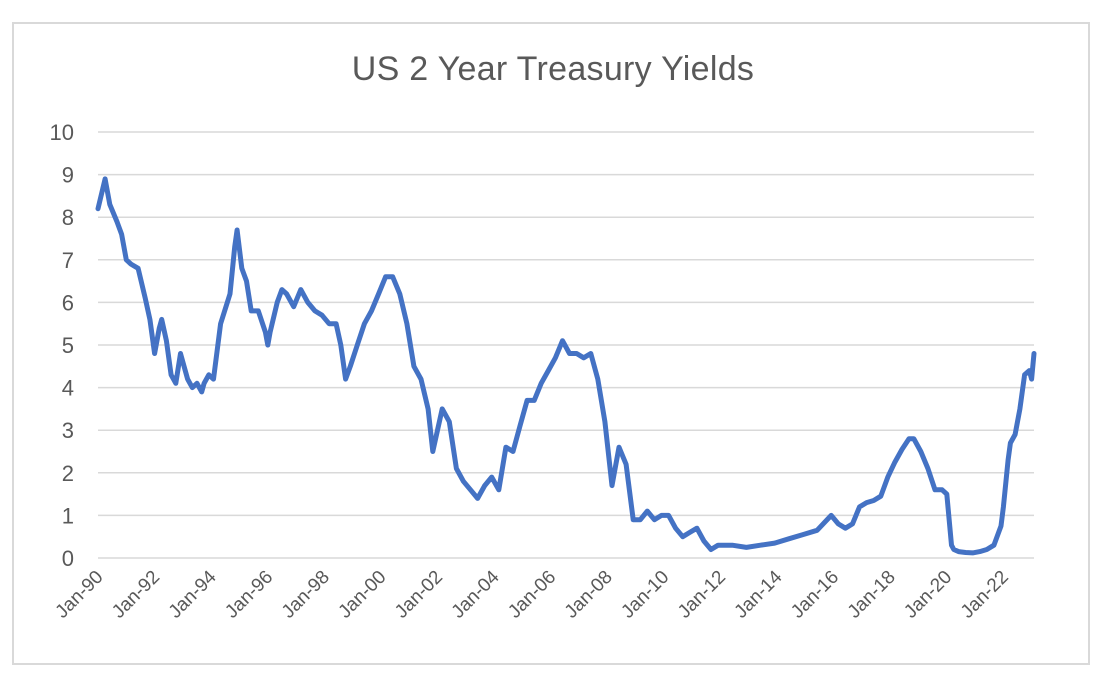 Image resolution: width=1114 pixels, height=695 pixels. I want to click on y-tick-label: 1, so click(68, 515).